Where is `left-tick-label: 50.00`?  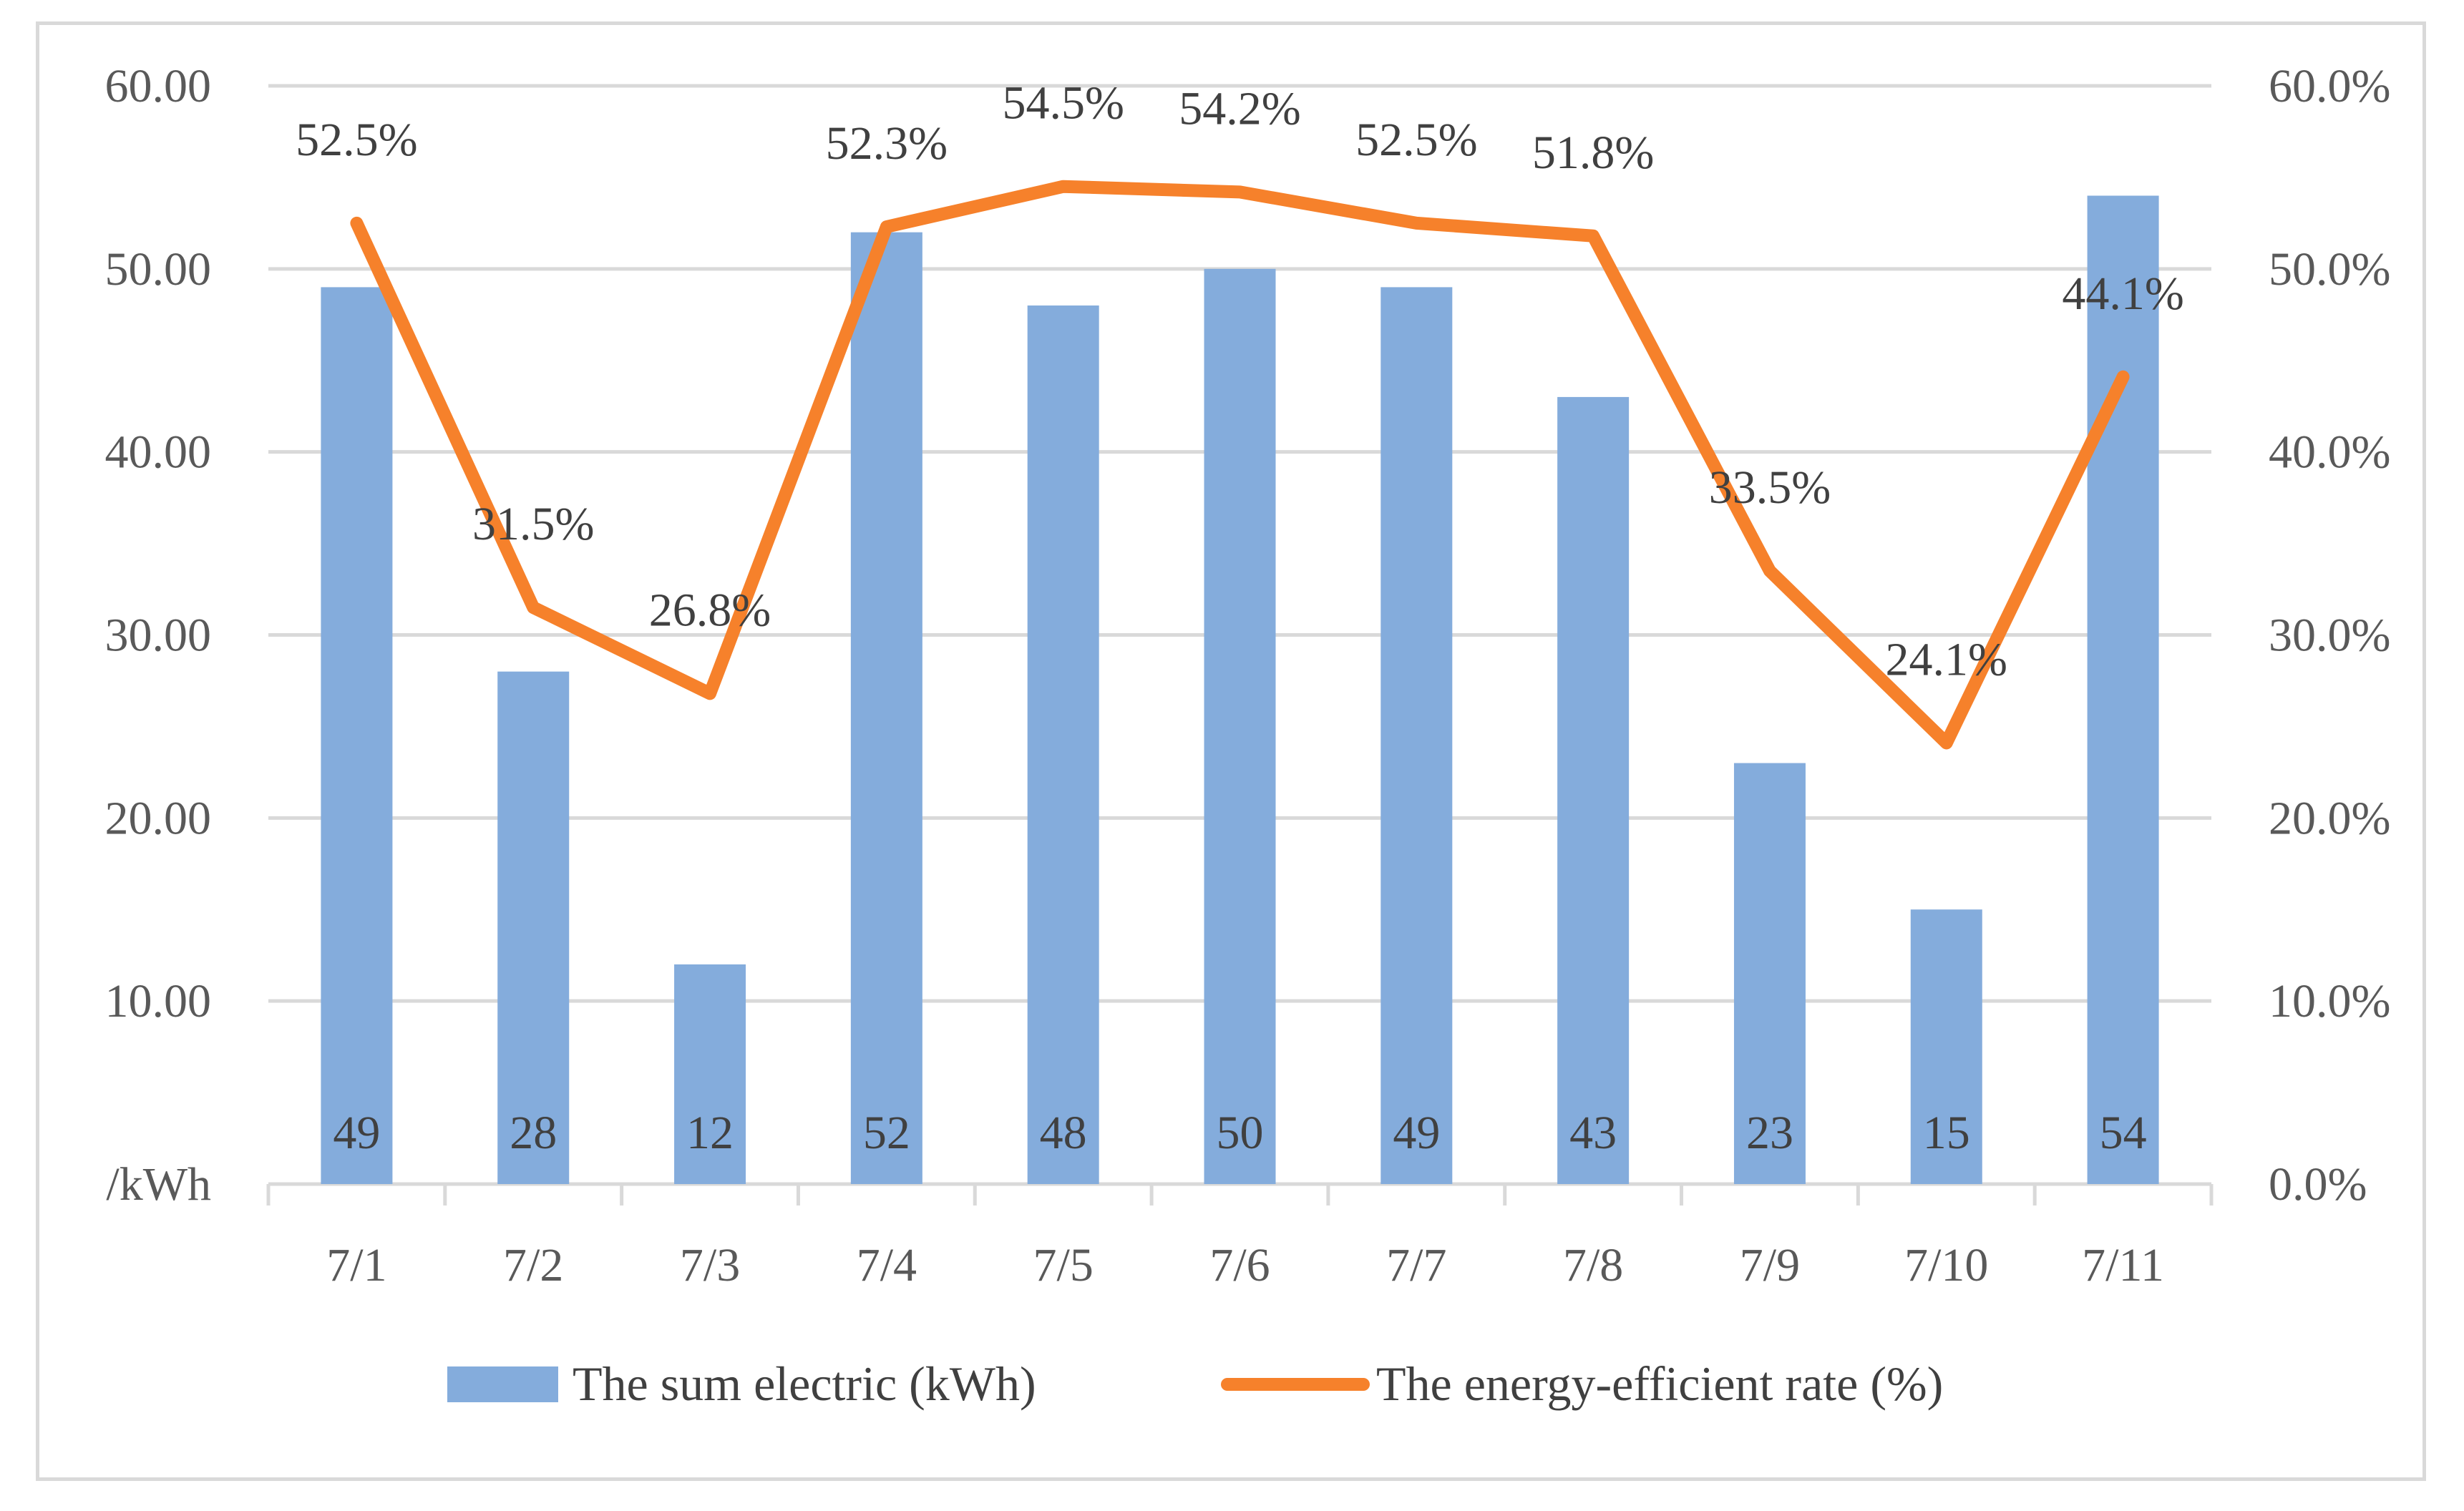
left-tick-label: 50.00 is located at coordinates (158, 269).